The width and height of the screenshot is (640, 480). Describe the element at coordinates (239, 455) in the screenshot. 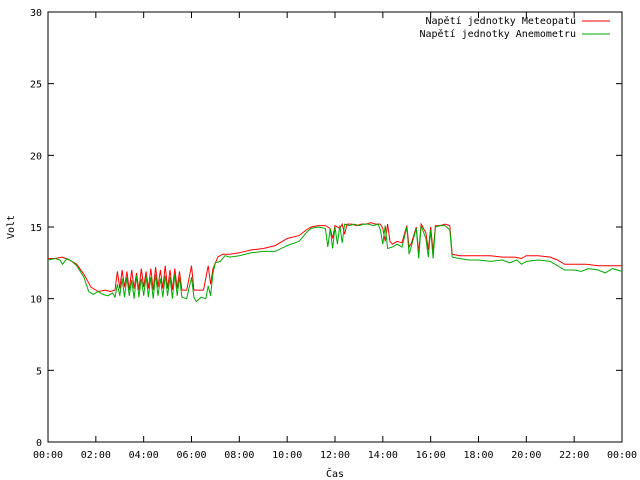

I see `x-tick-label: 08:00` at that location.